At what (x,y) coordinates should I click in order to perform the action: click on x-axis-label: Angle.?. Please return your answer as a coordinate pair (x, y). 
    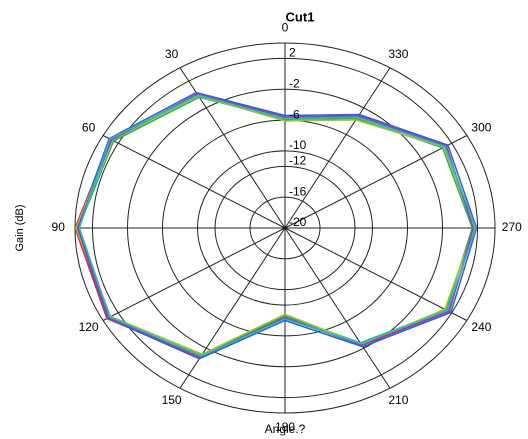
    Looking at the image, I should click on (285, 429).